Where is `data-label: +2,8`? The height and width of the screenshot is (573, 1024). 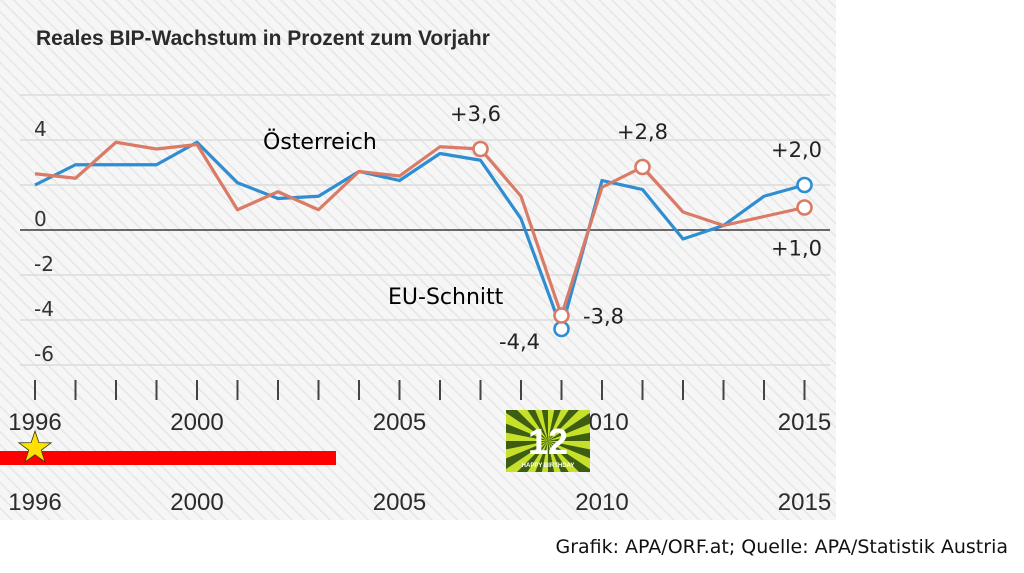 data-label: +2,8 is located at coordinates (642, 132).